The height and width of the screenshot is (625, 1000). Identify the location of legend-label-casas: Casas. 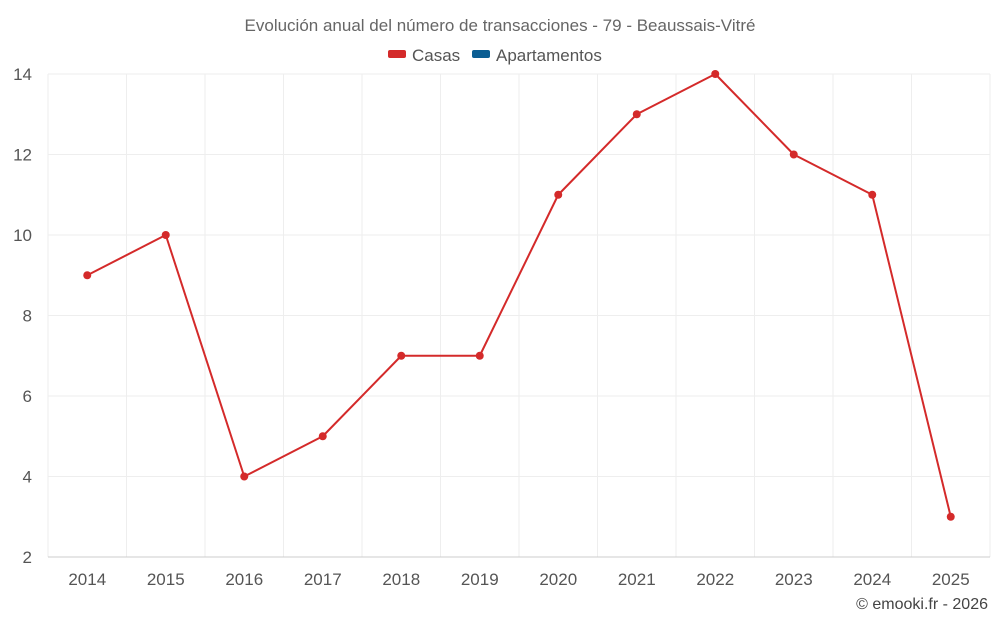
(436, 55).